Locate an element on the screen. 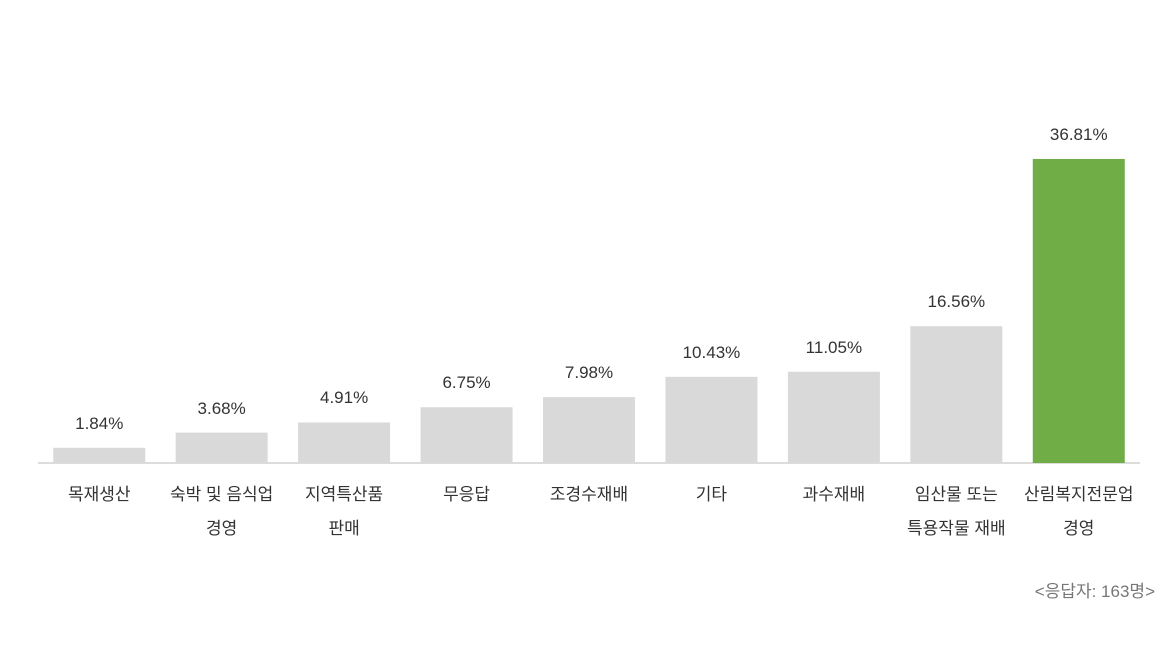 The height and width of the screenshot is (660, 1173). value-label: 36.81% is located at coordinates (1078, 134).